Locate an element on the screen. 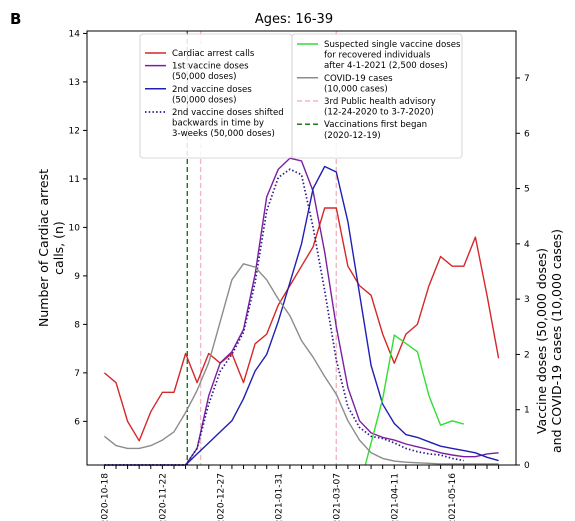 This screenshot has height=521, width=575. y-right-axis-label-1: and COVID-19 cases (10,000 cases) is located at coordinates (556, 341).